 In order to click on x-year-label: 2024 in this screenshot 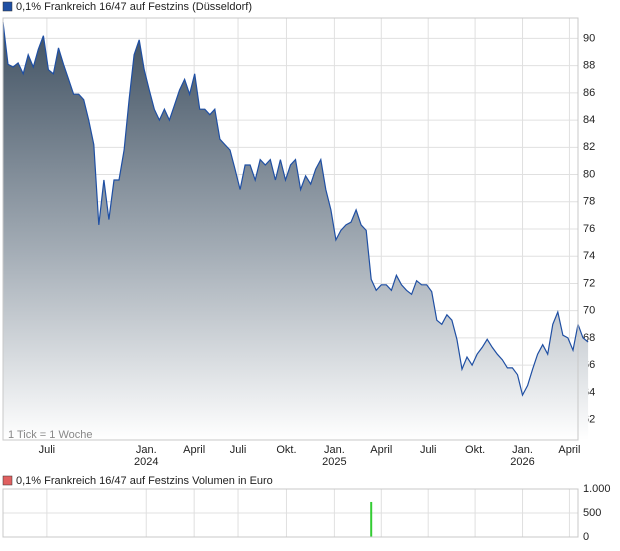, I will do `click(146, 462)`.